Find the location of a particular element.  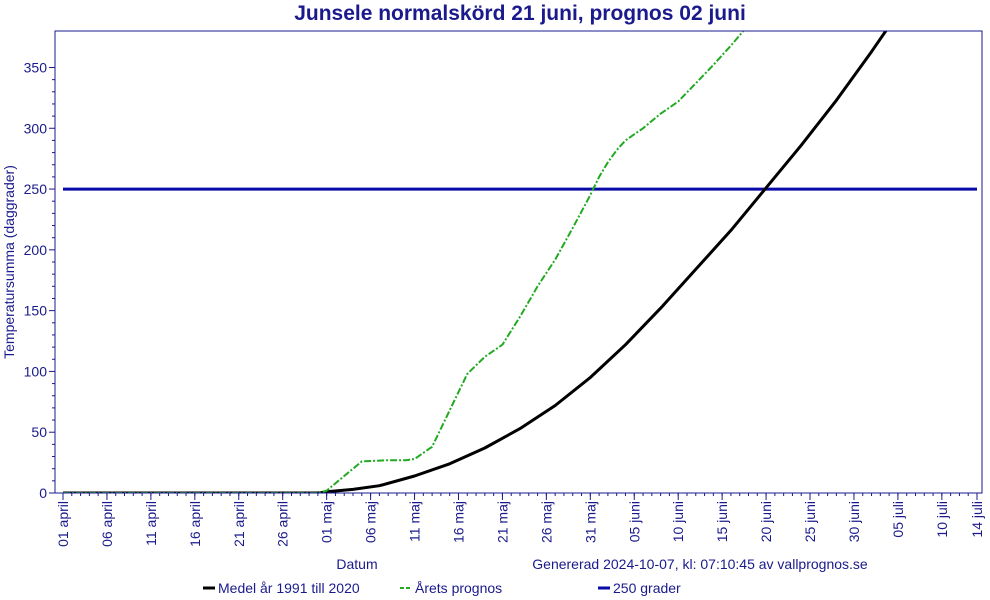

y-axis: 0 50 100 150 200 250 300 350 is located at coordinates (39, 280).